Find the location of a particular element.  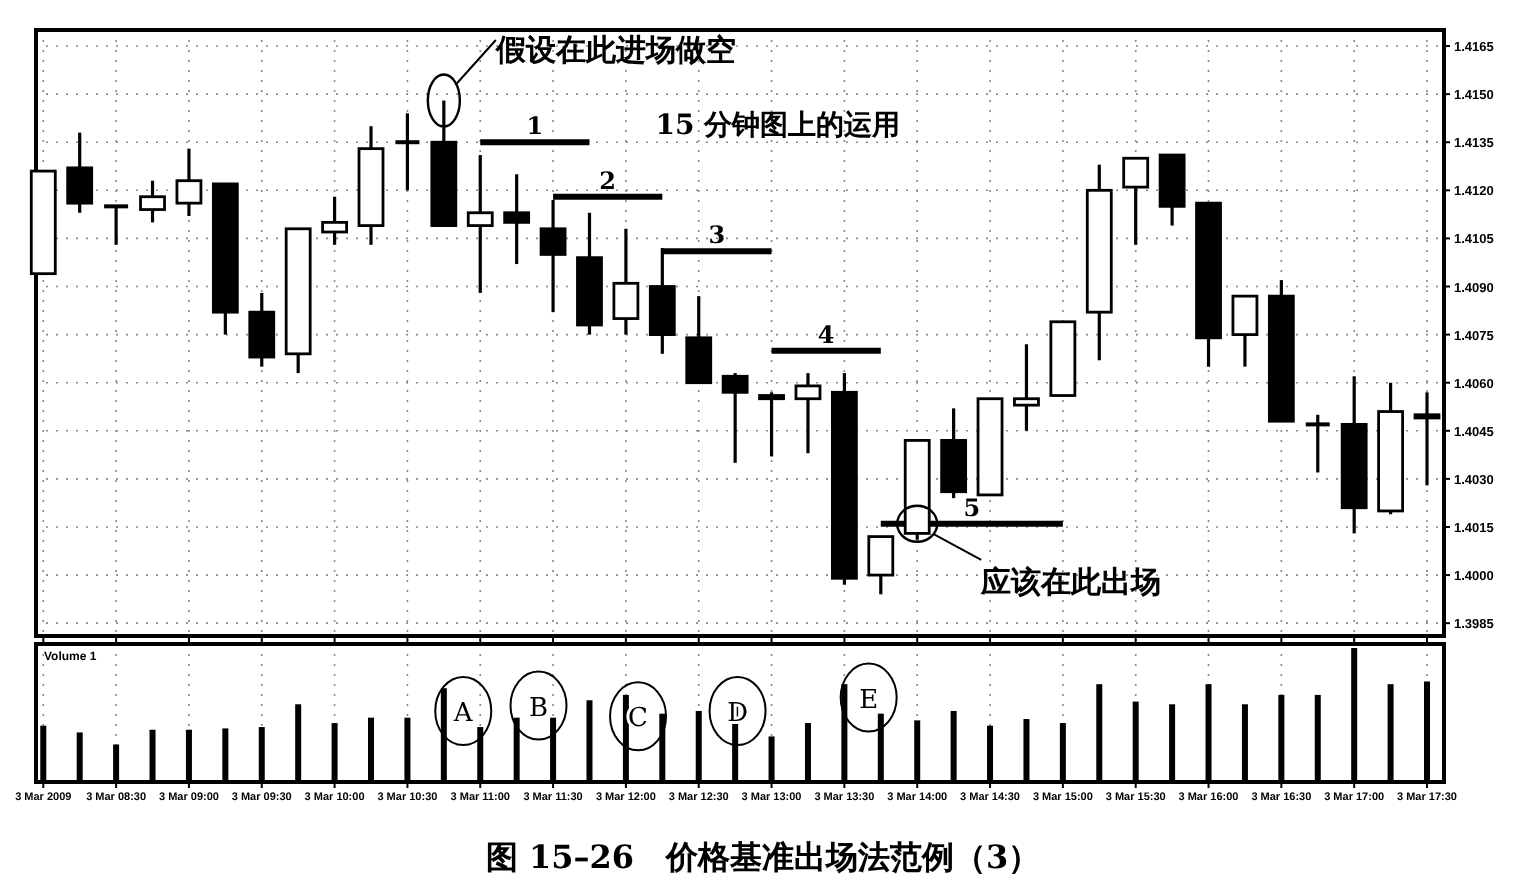

legend-label: 5 is located at coordinates (972, 507).